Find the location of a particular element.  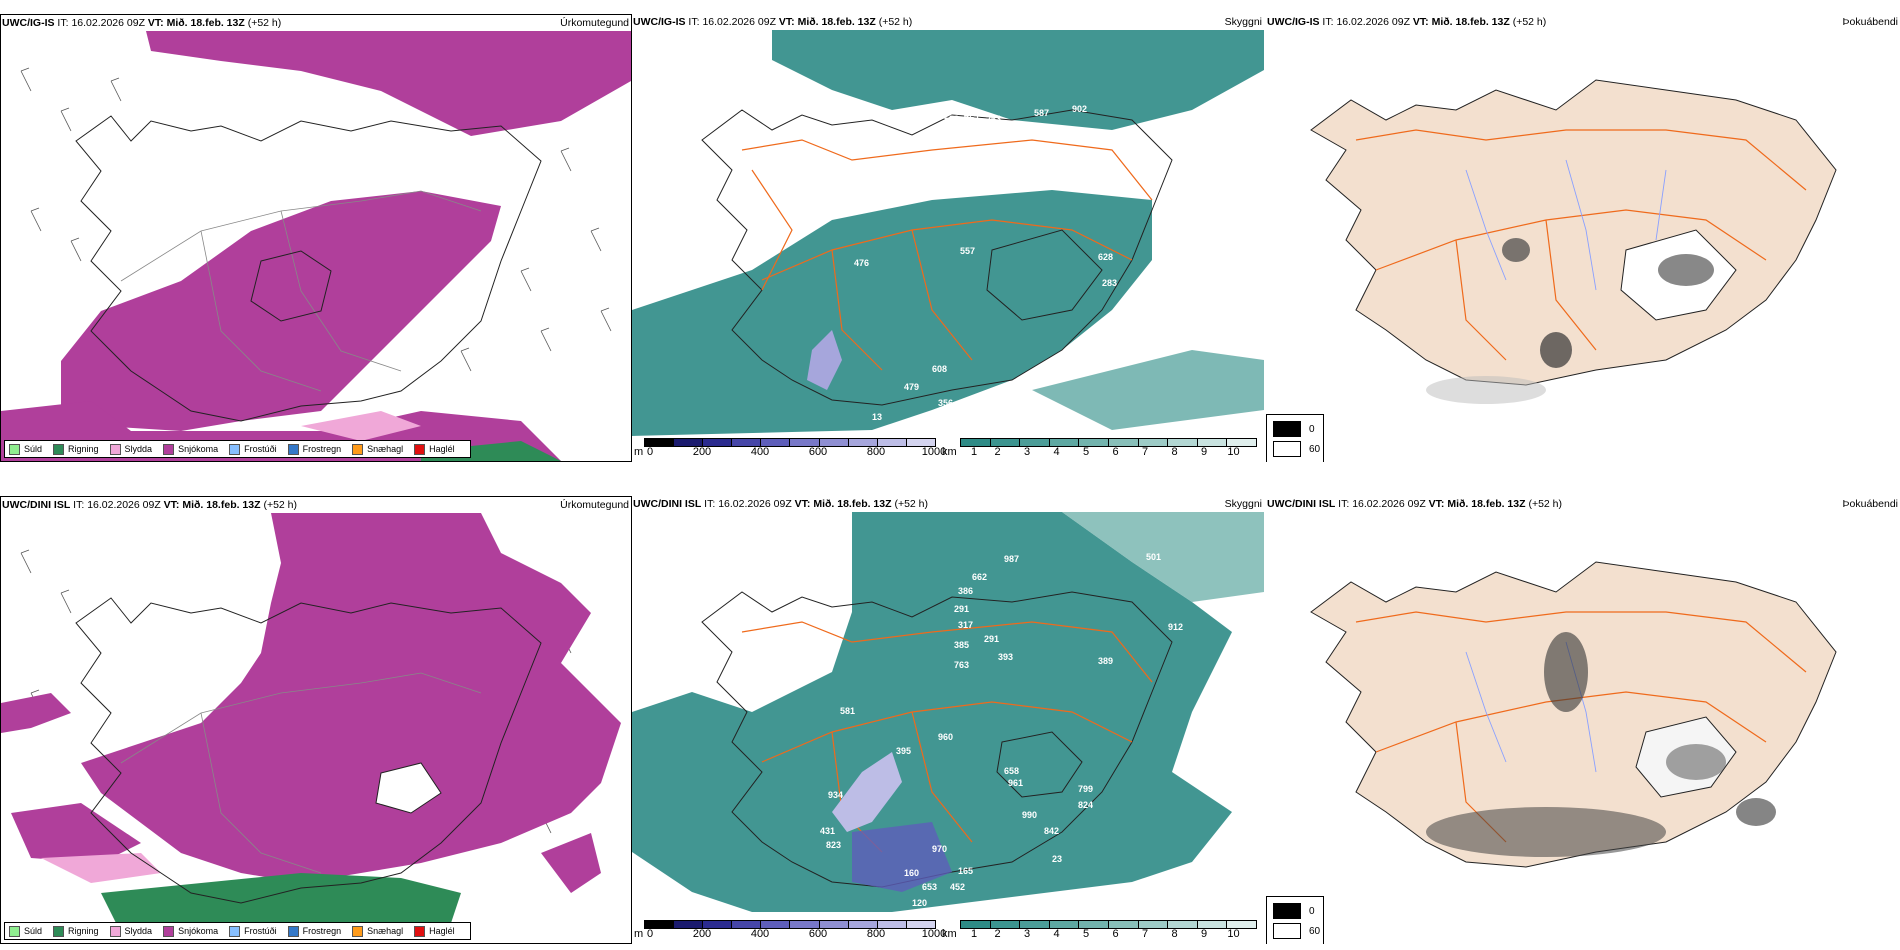

colorbar-tick: 6 is located at coordinates (1115, 934).